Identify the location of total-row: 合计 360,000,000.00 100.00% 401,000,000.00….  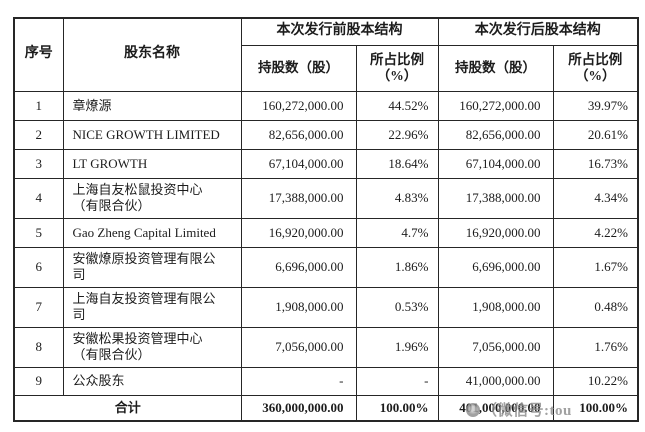
(326, 408).